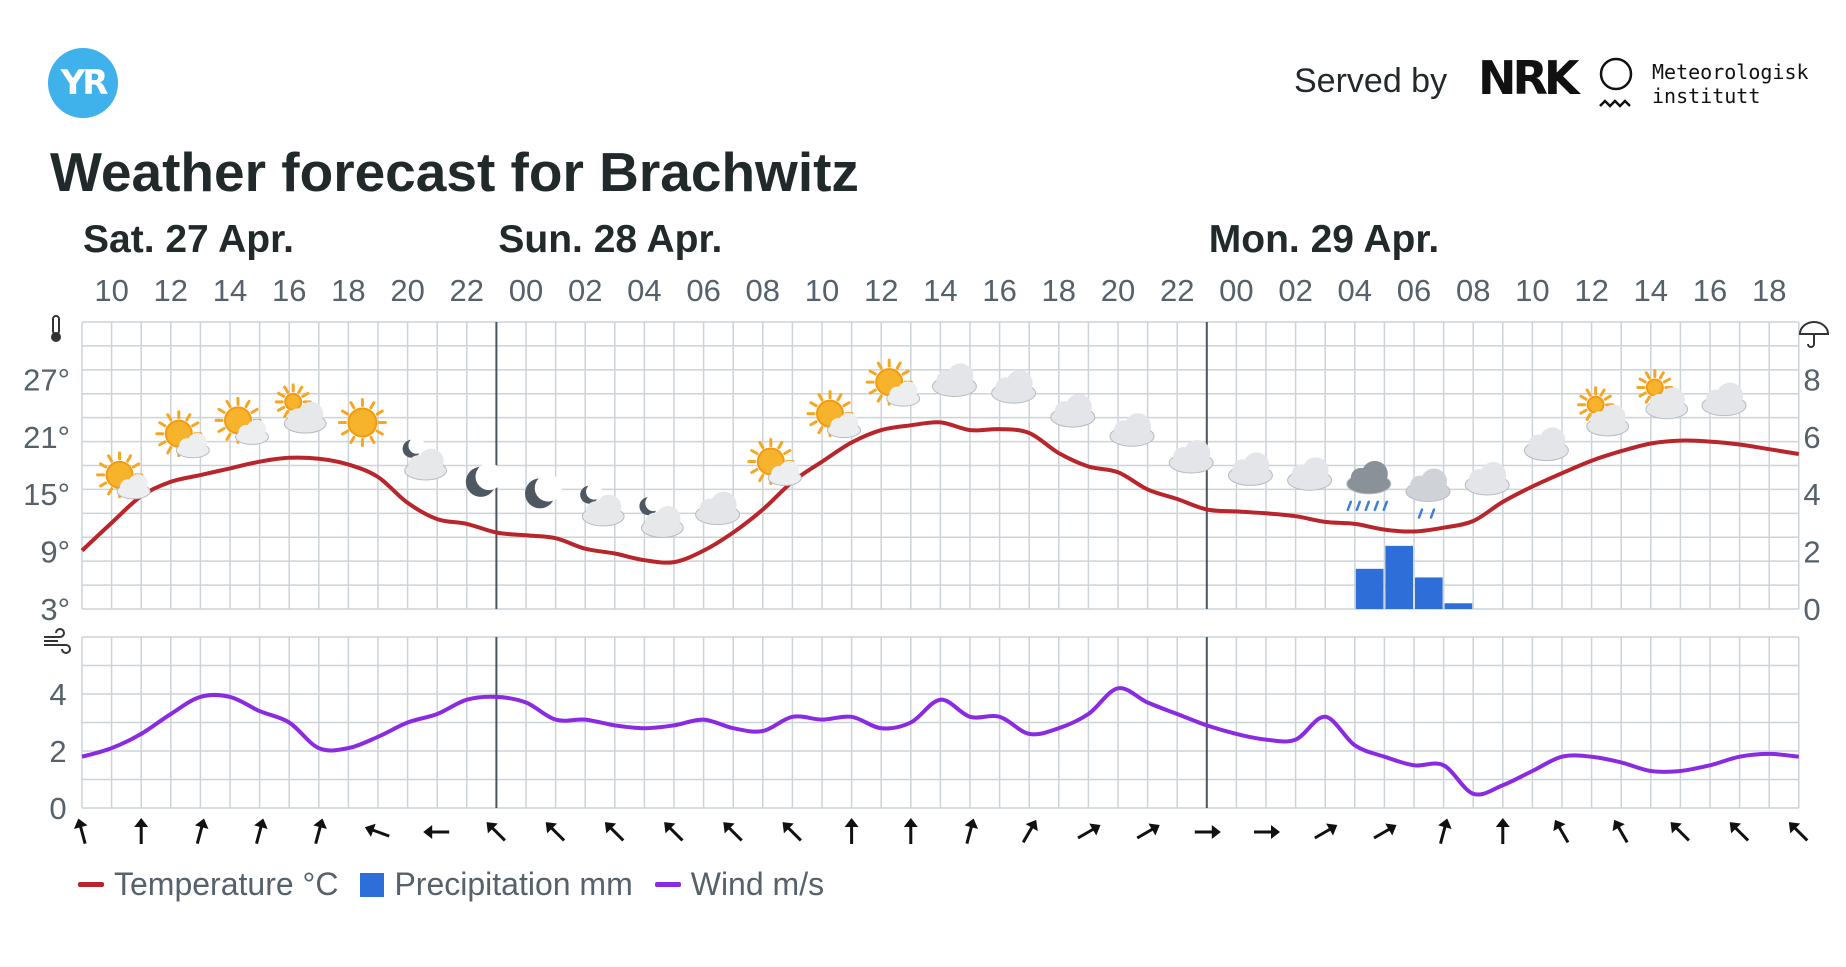 This screenshot has width=1846, height=967. I want to click on legend-precipitation: Precipitation mm, so click(496, 884).